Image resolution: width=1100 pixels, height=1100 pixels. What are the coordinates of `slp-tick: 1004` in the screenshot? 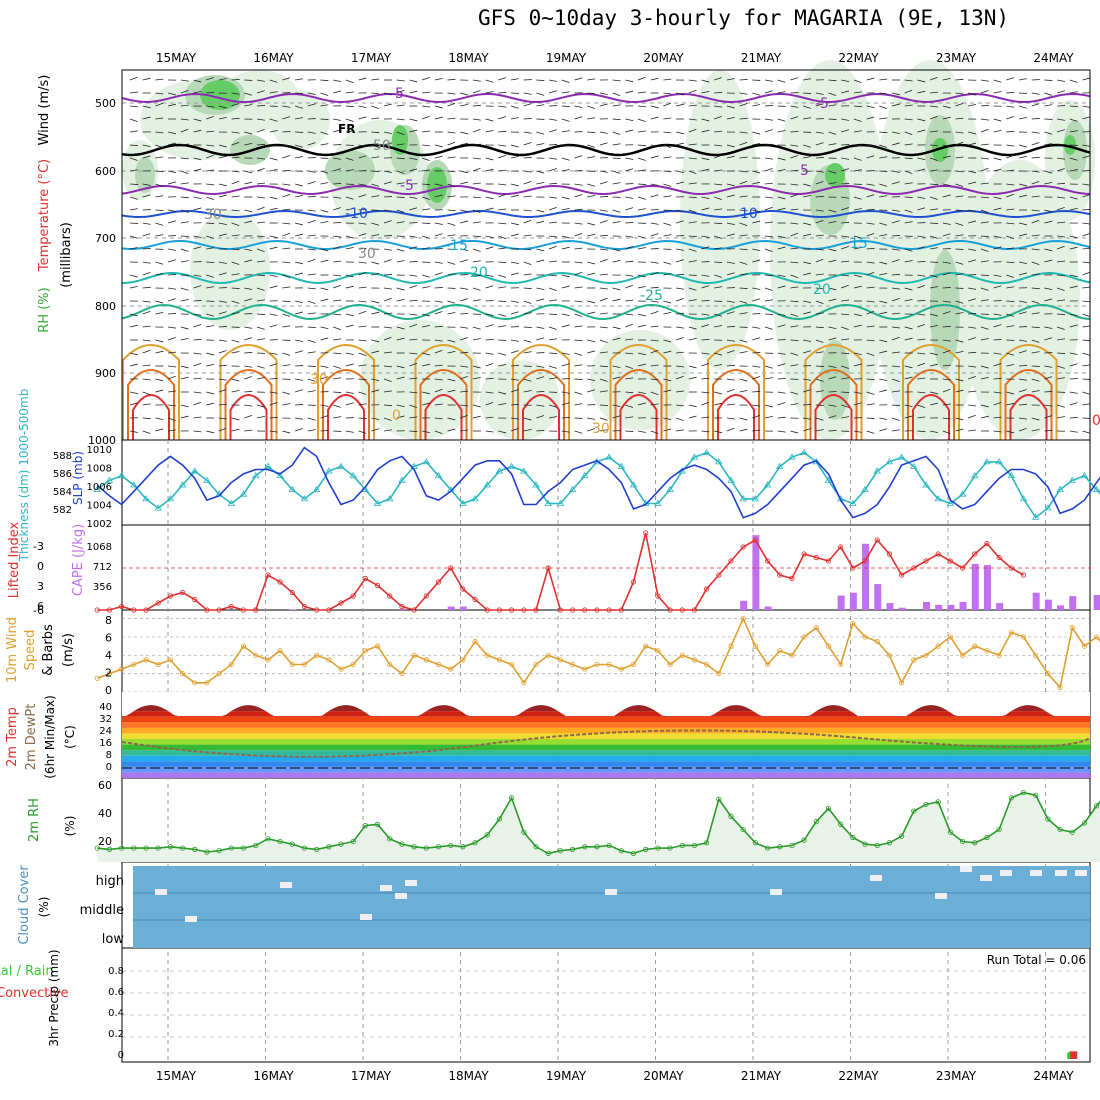 It's located at (99, 506).